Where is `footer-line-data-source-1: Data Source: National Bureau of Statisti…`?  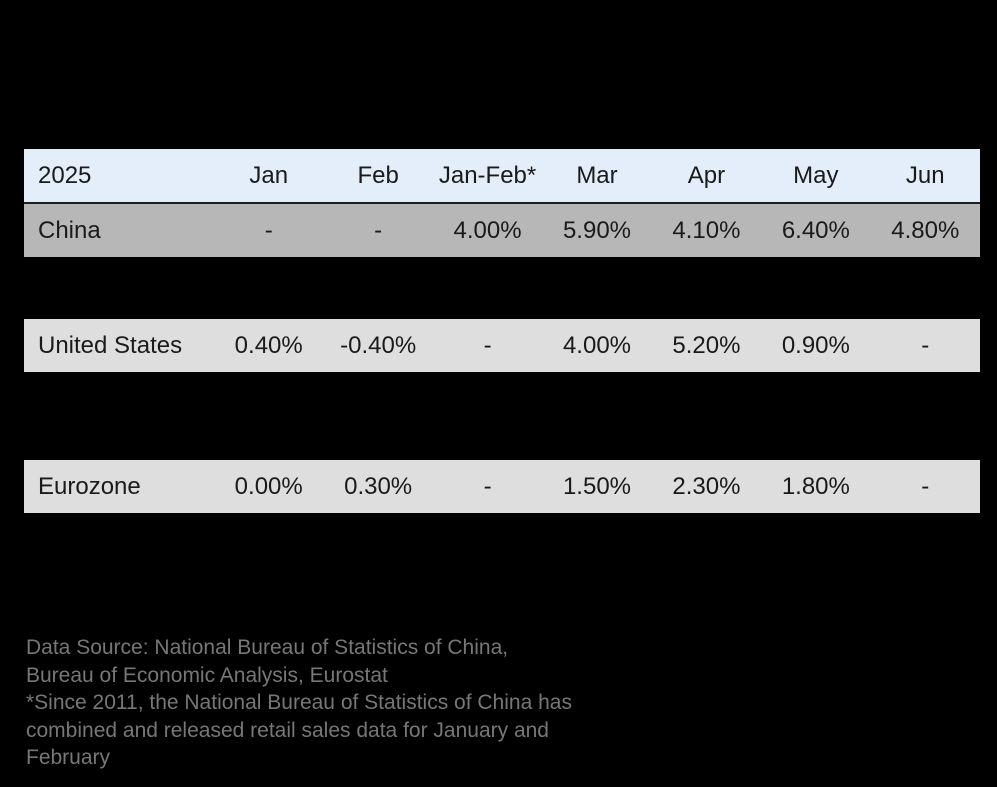 footer-line-data-source-1: Data Source: National Bureau of Statisti… is located at coordinates (267, 647).